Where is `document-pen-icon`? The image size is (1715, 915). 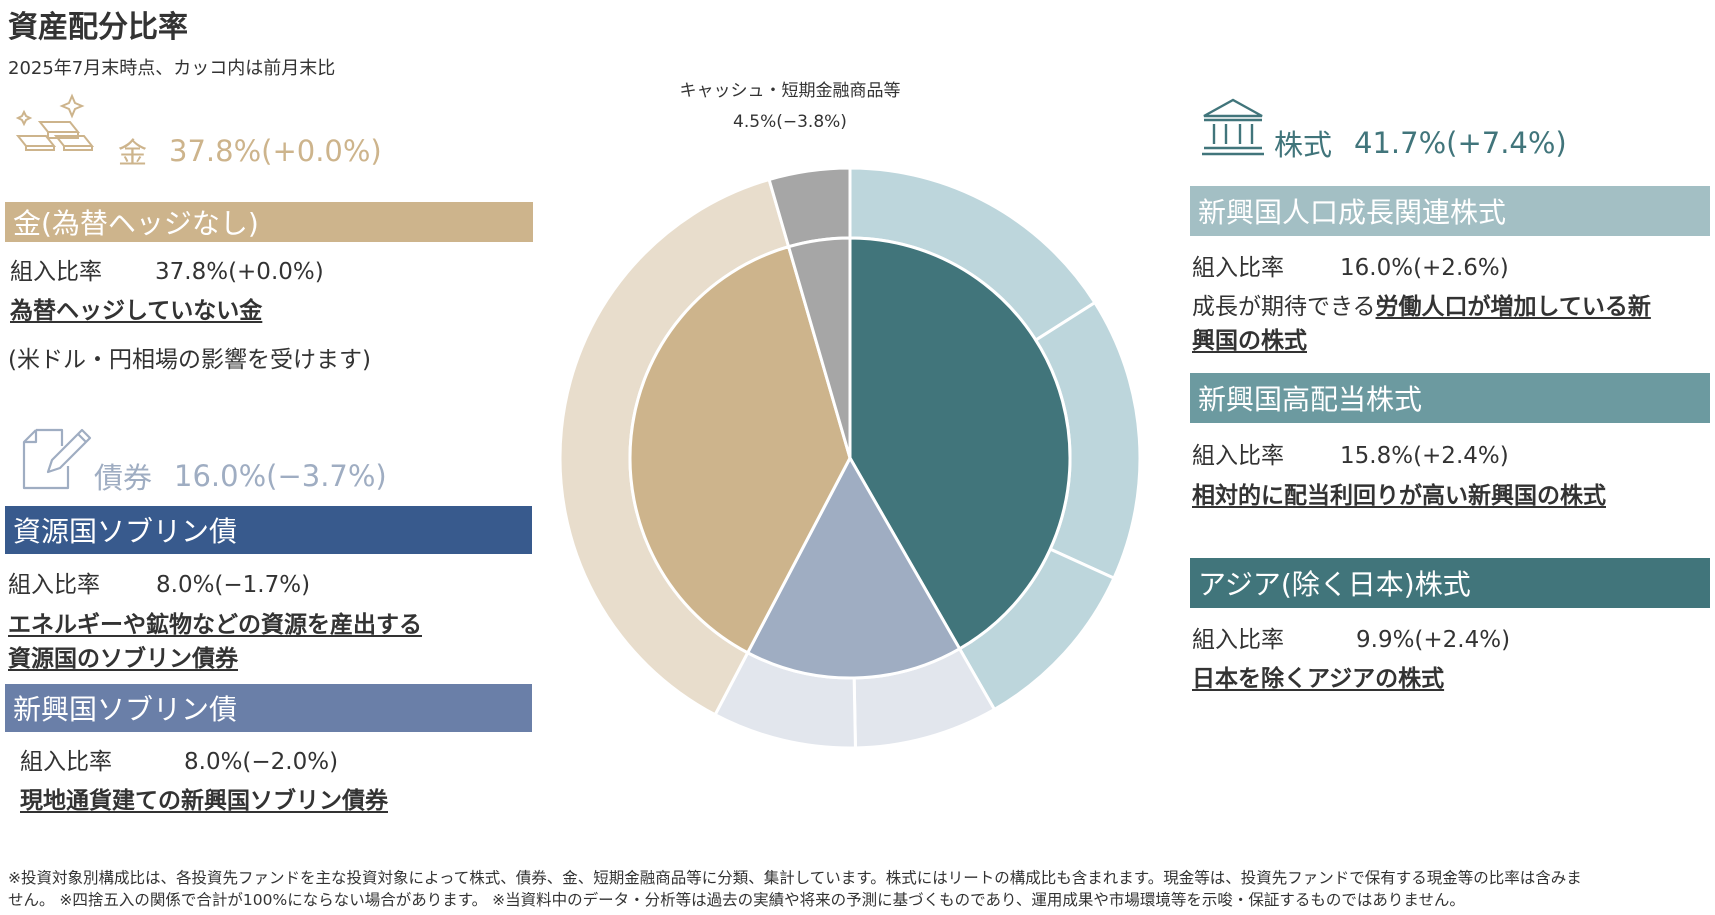
document-pen-icon is located at coordinates (56, 461).